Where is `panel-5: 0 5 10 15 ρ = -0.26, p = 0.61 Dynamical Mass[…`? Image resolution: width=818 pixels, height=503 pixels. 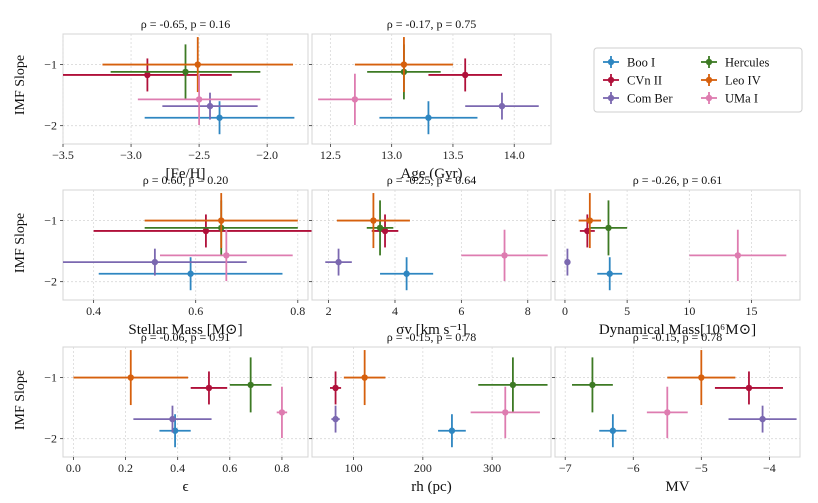
panel-5: 0 5 10 15 ρ = -0.26, p = 0.61 Dynamical Mass[… is located at coordinates (676, 255).